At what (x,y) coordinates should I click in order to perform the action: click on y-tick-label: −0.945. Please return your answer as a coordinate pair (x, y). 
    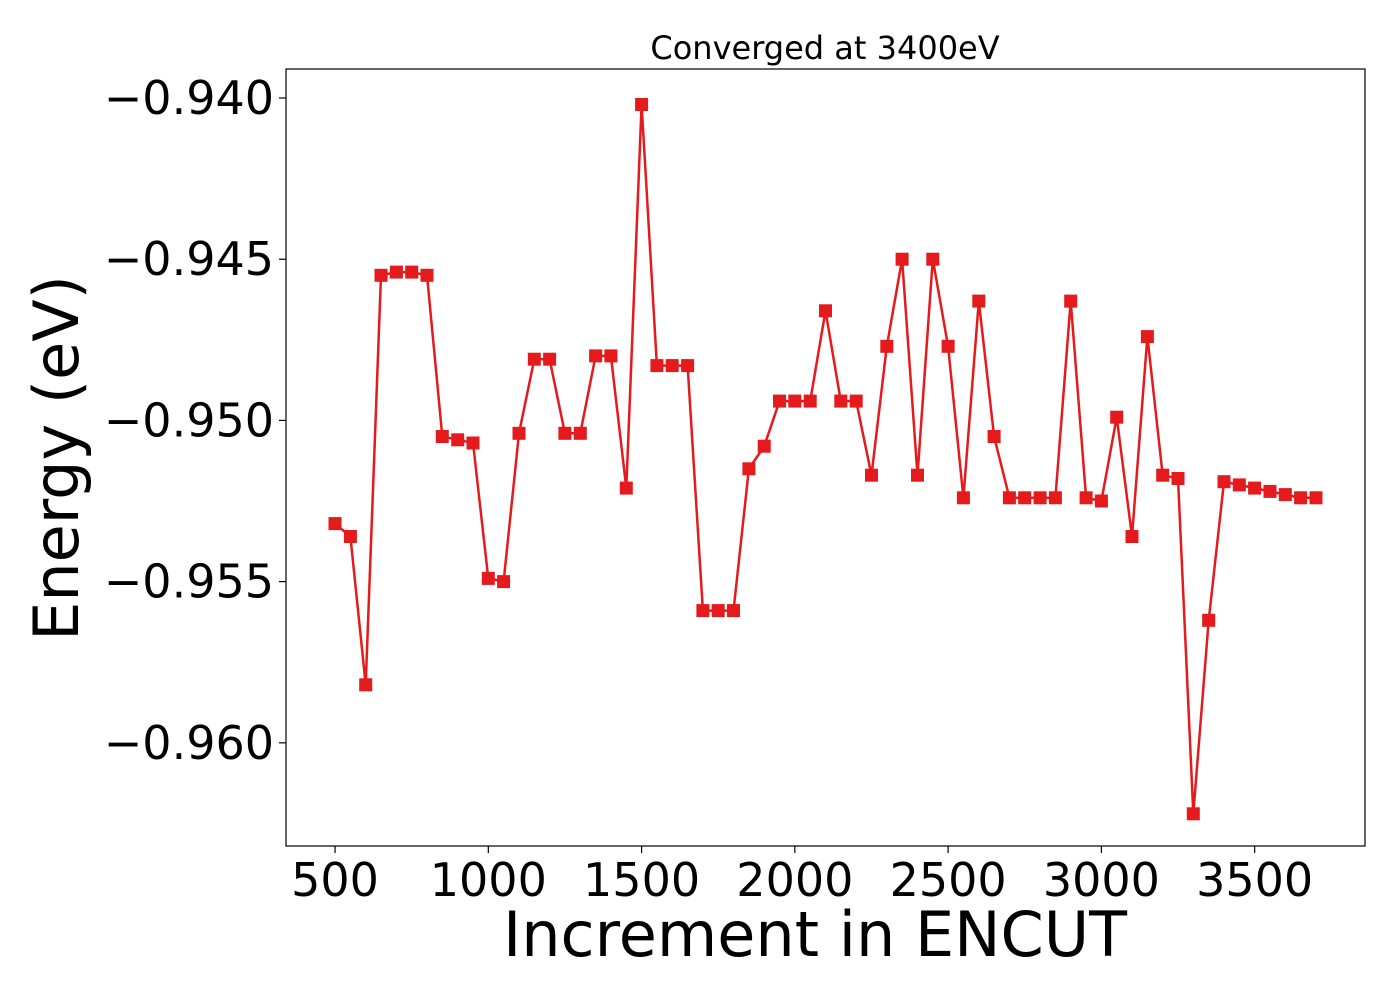
    Looking at the image, I should click on (189, 259).